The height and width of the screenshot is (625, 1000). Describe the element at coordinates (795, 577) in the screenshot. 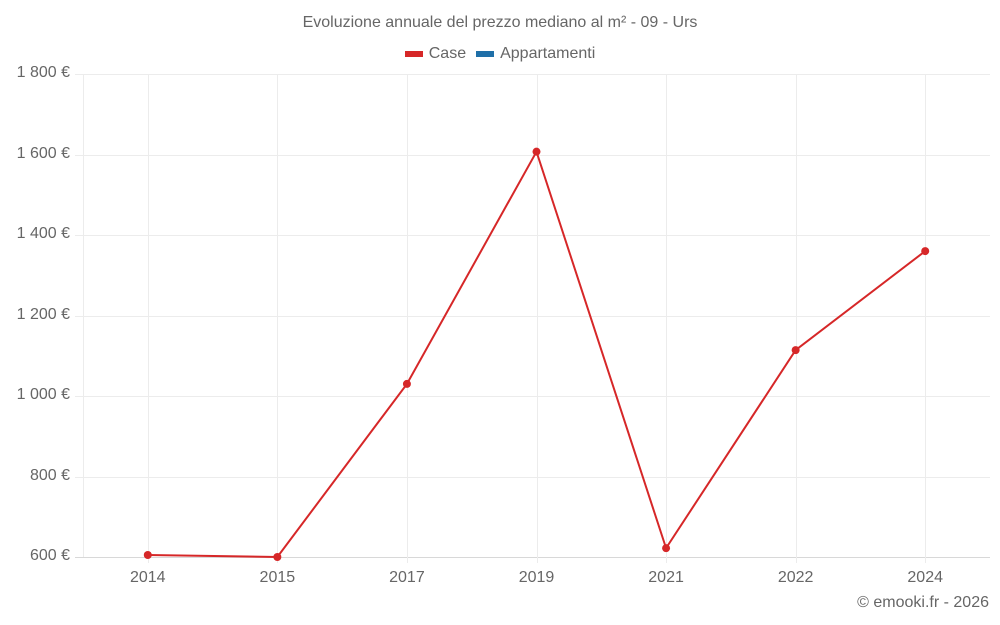

I see `x-tick: 2022` at that location.